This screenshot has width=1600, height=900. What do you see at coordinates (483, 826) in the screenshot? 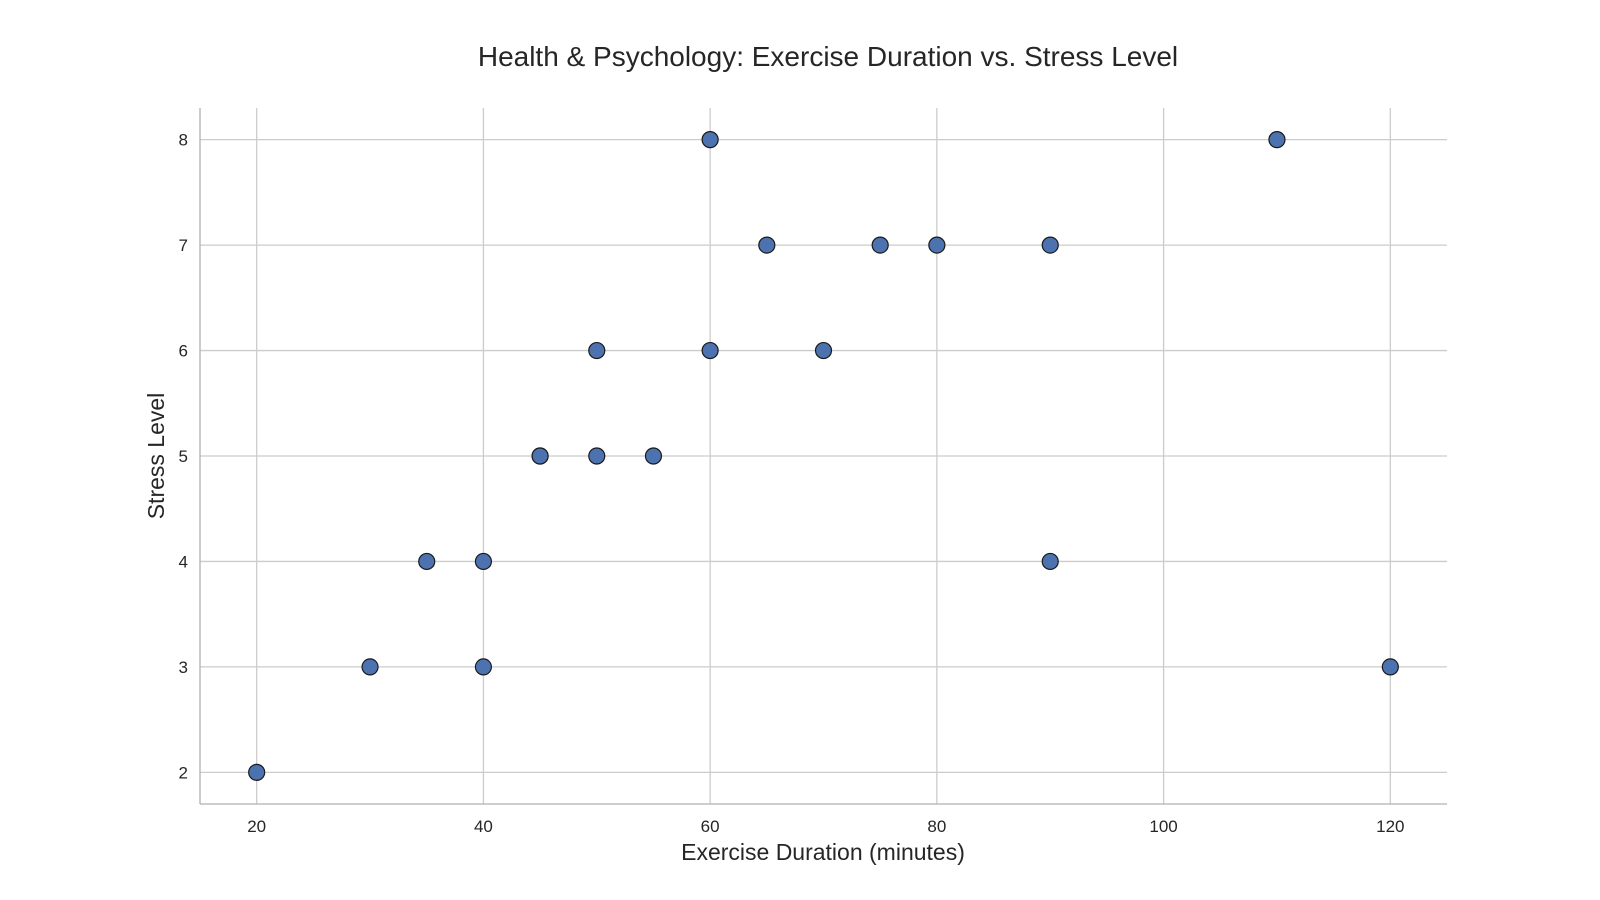
I see `x-tick-label: 40` at bounding box center [483, 826].